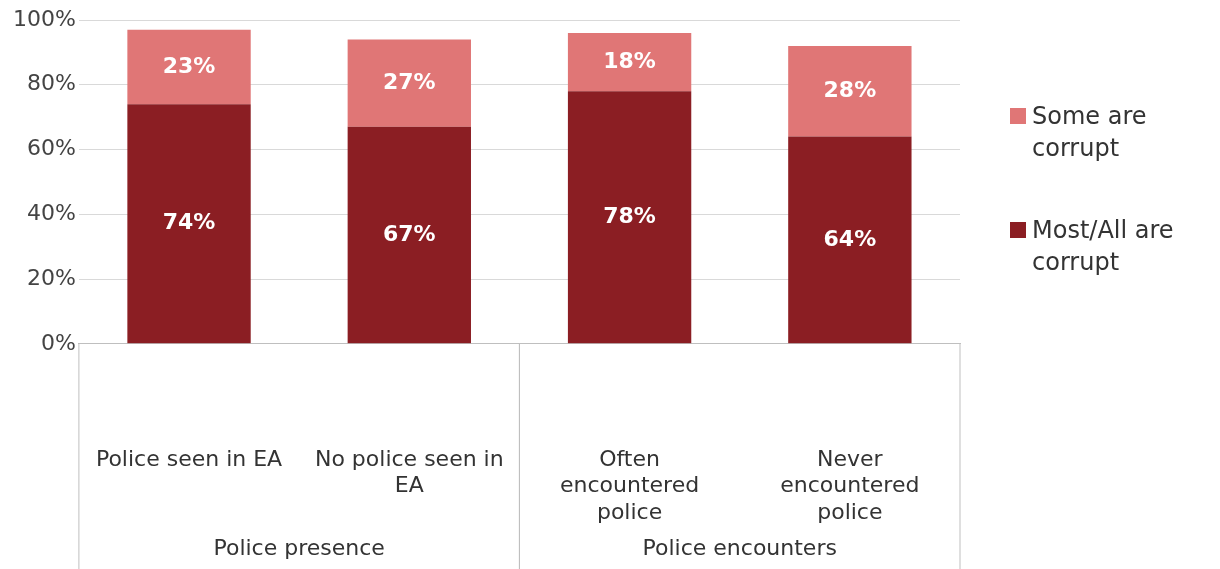  I want to click on data-label: 27%, so click(409, 81).